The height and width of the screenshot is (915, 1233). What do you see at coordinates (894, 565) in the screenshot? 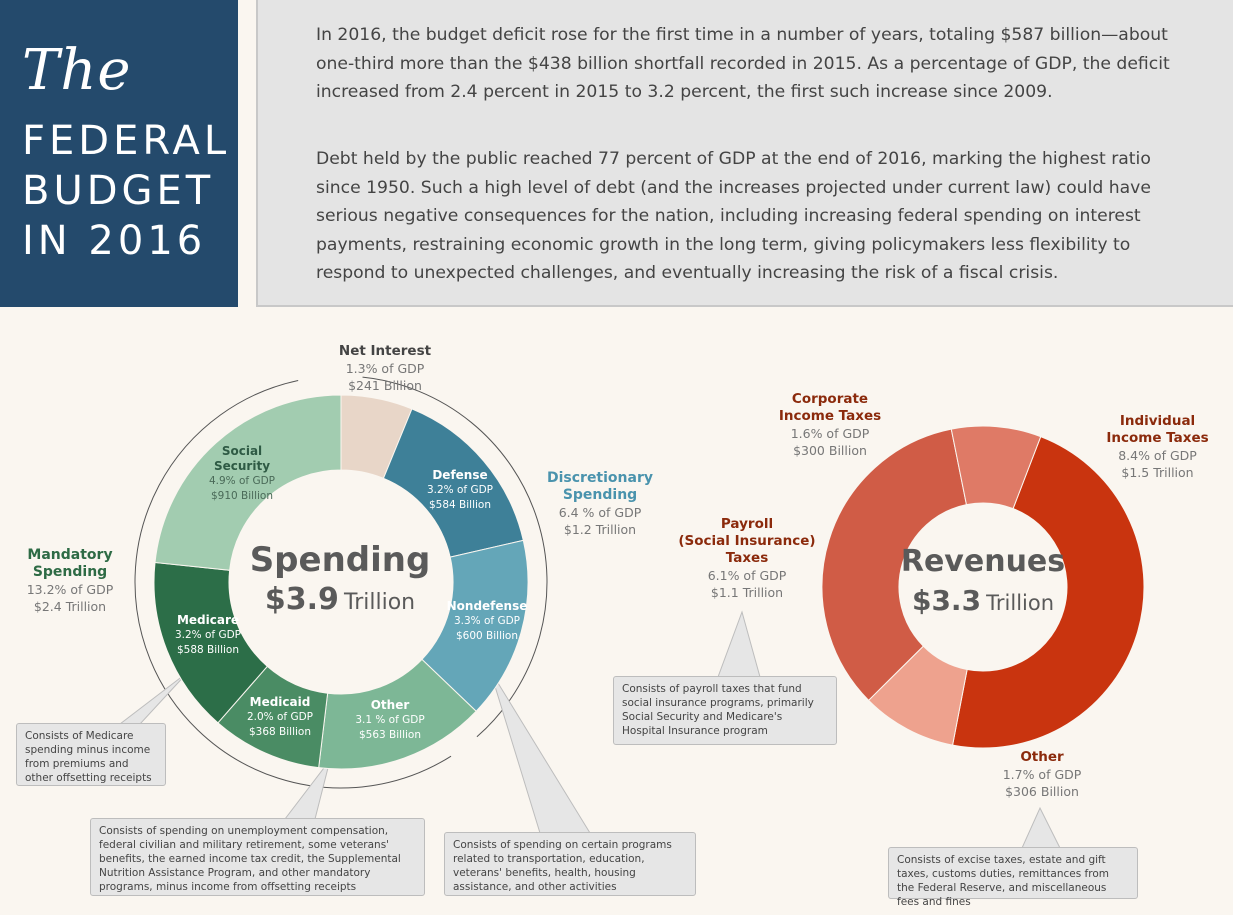
I see `revenue-slice-payroll-social-insurance-taxes` at bounding box center [894, 565].